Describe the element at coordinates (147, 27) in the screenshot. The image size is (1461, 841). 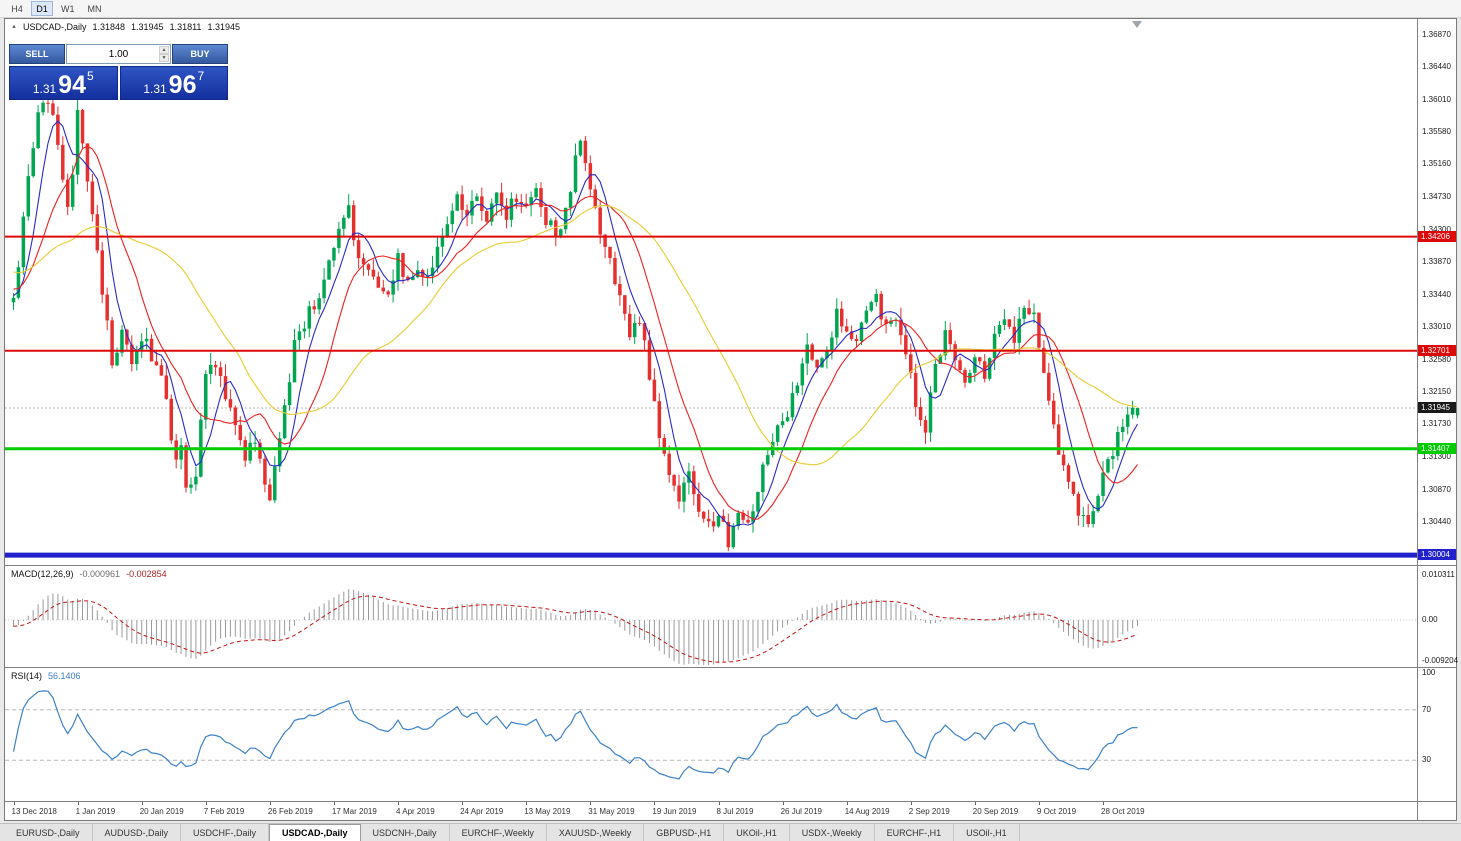
I see `ohlc-high: 1.31945` at that location.